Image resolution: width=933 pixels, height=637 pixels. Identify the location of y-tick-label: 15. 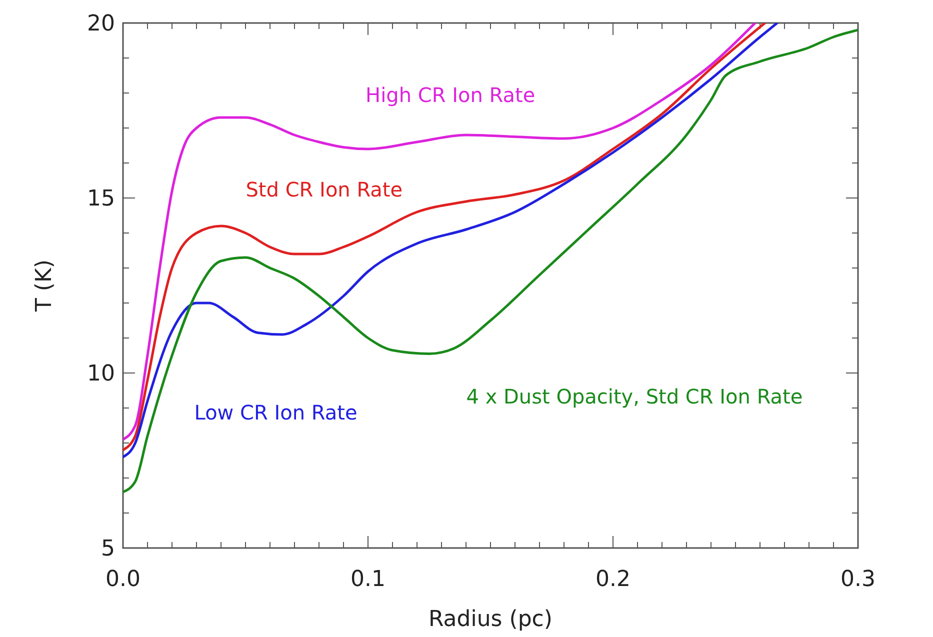
(101, 199).